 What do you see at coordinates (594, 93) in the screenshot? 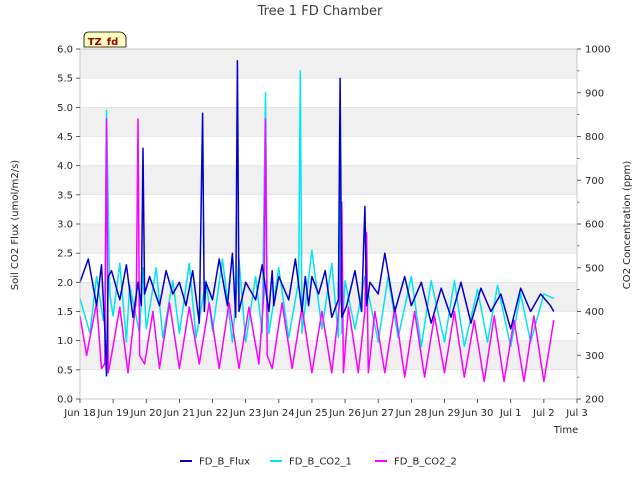
I see `y2-tick-label: 900` at bounding box center [594, 93].